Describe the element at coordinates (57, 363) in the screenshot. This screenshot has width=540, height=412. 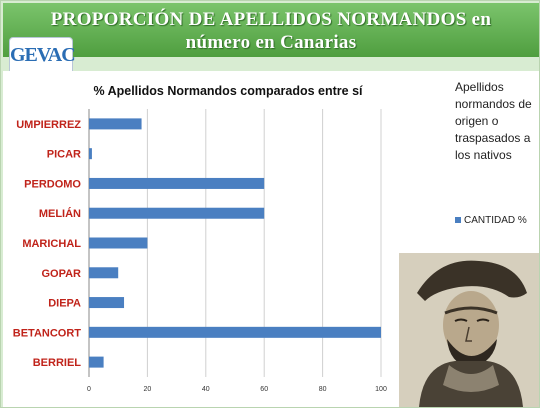
I see `category-label: BERRIEL` at that location.